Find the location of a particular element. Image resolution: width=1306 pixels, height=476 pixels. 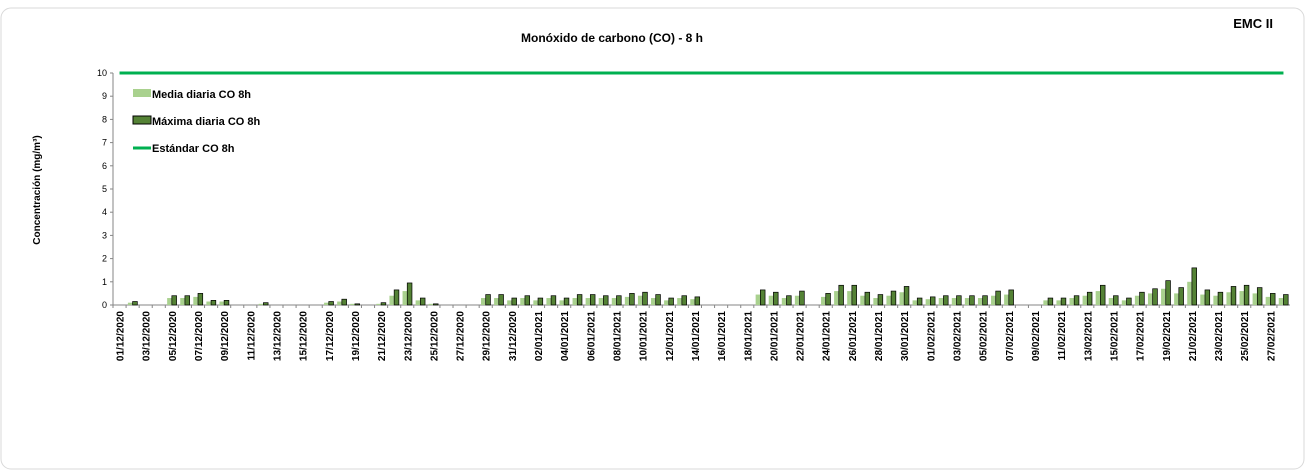

y-axis-label: Concentración (mg/m³) is located at coordinates (37, 189).